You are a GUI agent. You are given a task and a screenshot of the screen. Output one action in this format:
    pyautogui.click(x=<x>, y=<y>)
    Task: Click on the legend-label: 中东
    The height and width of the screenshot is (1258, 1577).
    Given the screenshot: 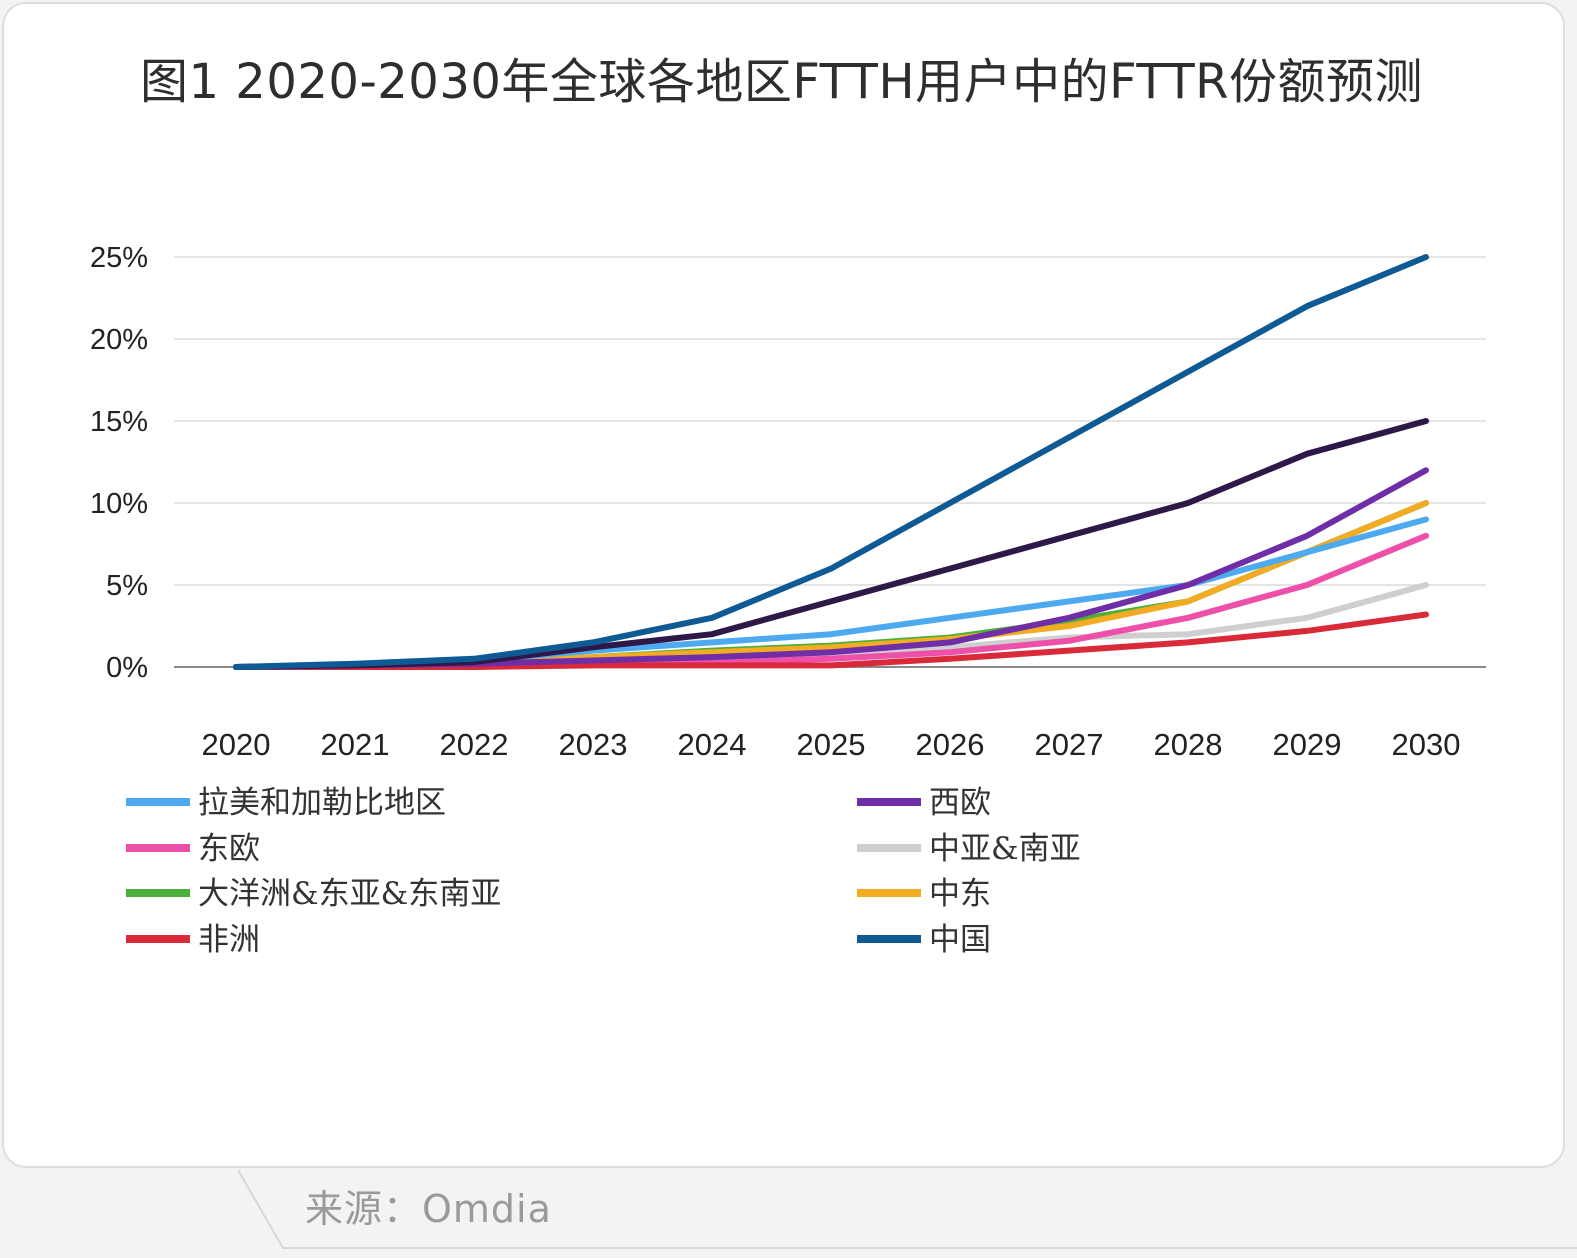 What is the action you would take?
    pyautogui.click(x=960, y=894)
    